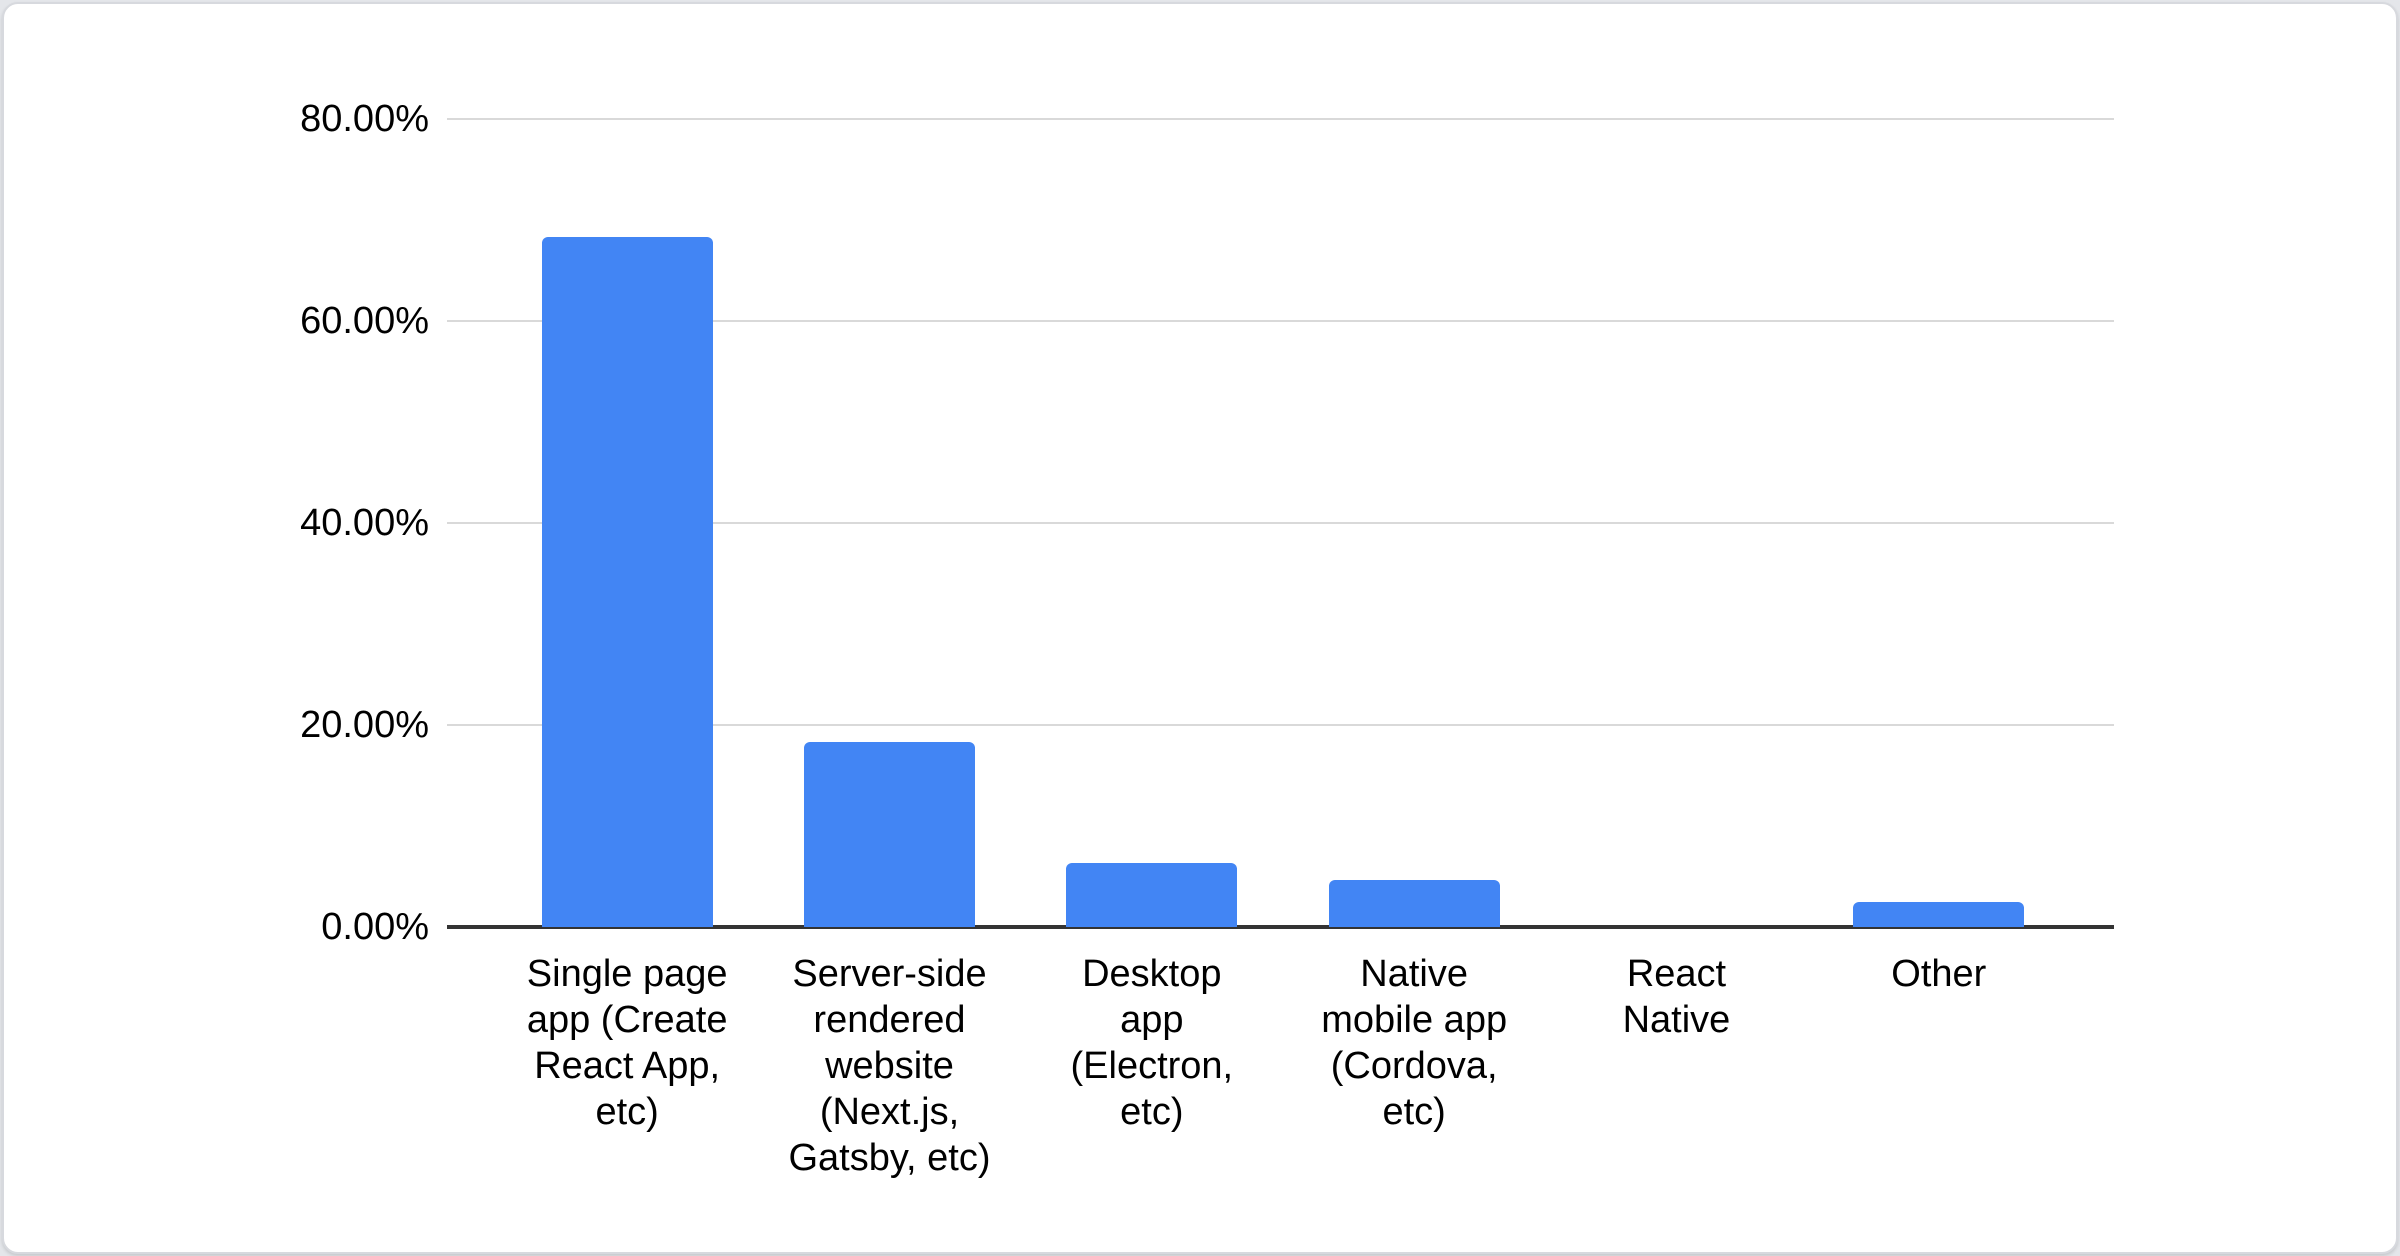 This screenshot has height=1256, width=2400. What do you see at coordinates (364, 523) in the screenshot?
I see `y-axis-tick-label: 40.00%` at bounding box center [364, 523].